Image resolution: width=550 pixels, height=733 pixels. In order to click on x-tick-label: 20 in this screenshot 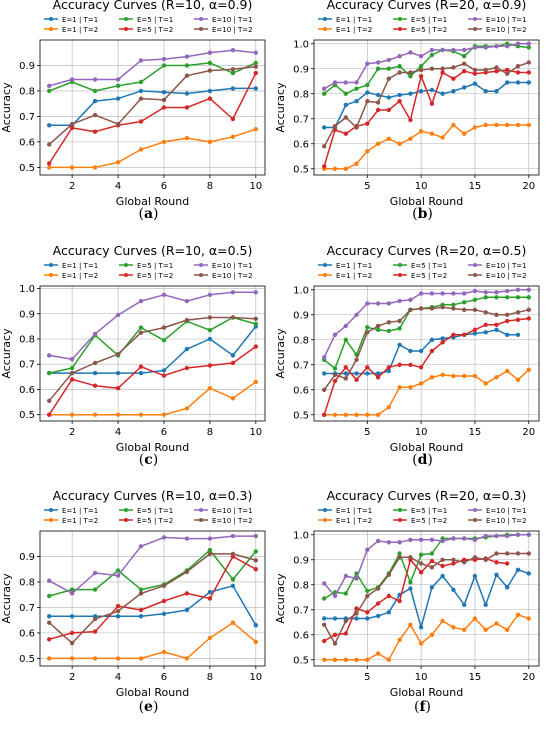, I will do `click(528, 432)`.